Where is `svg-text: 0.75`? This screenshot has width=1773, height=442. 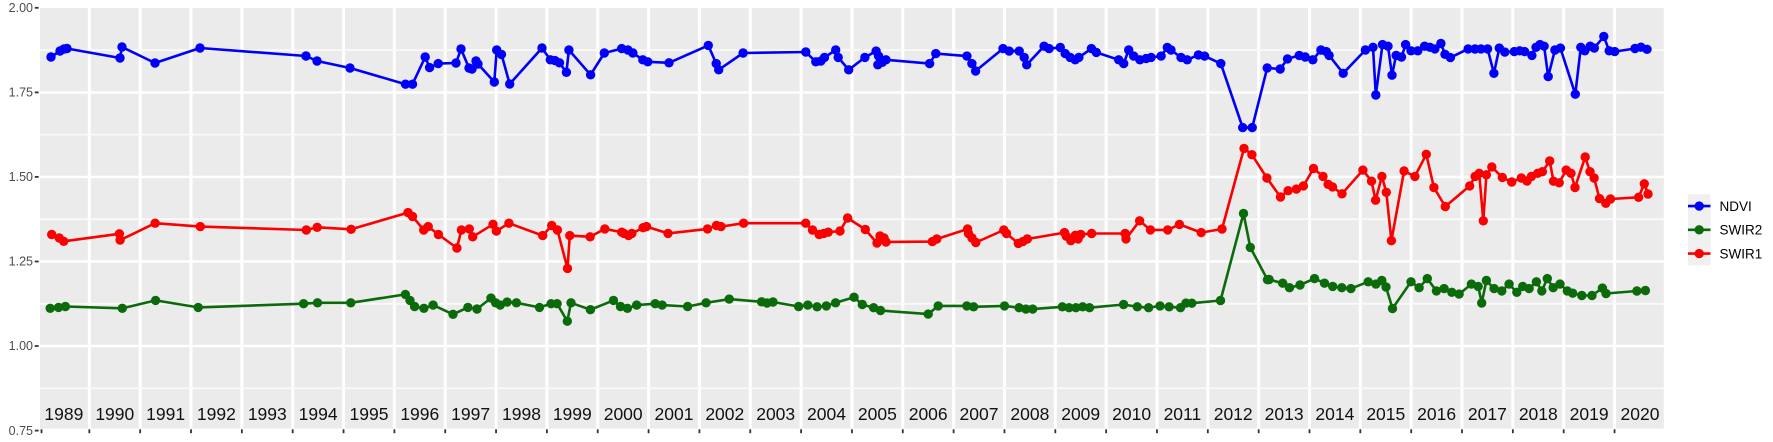 svg-text: 0.75 is located at coordinates (21, 431).